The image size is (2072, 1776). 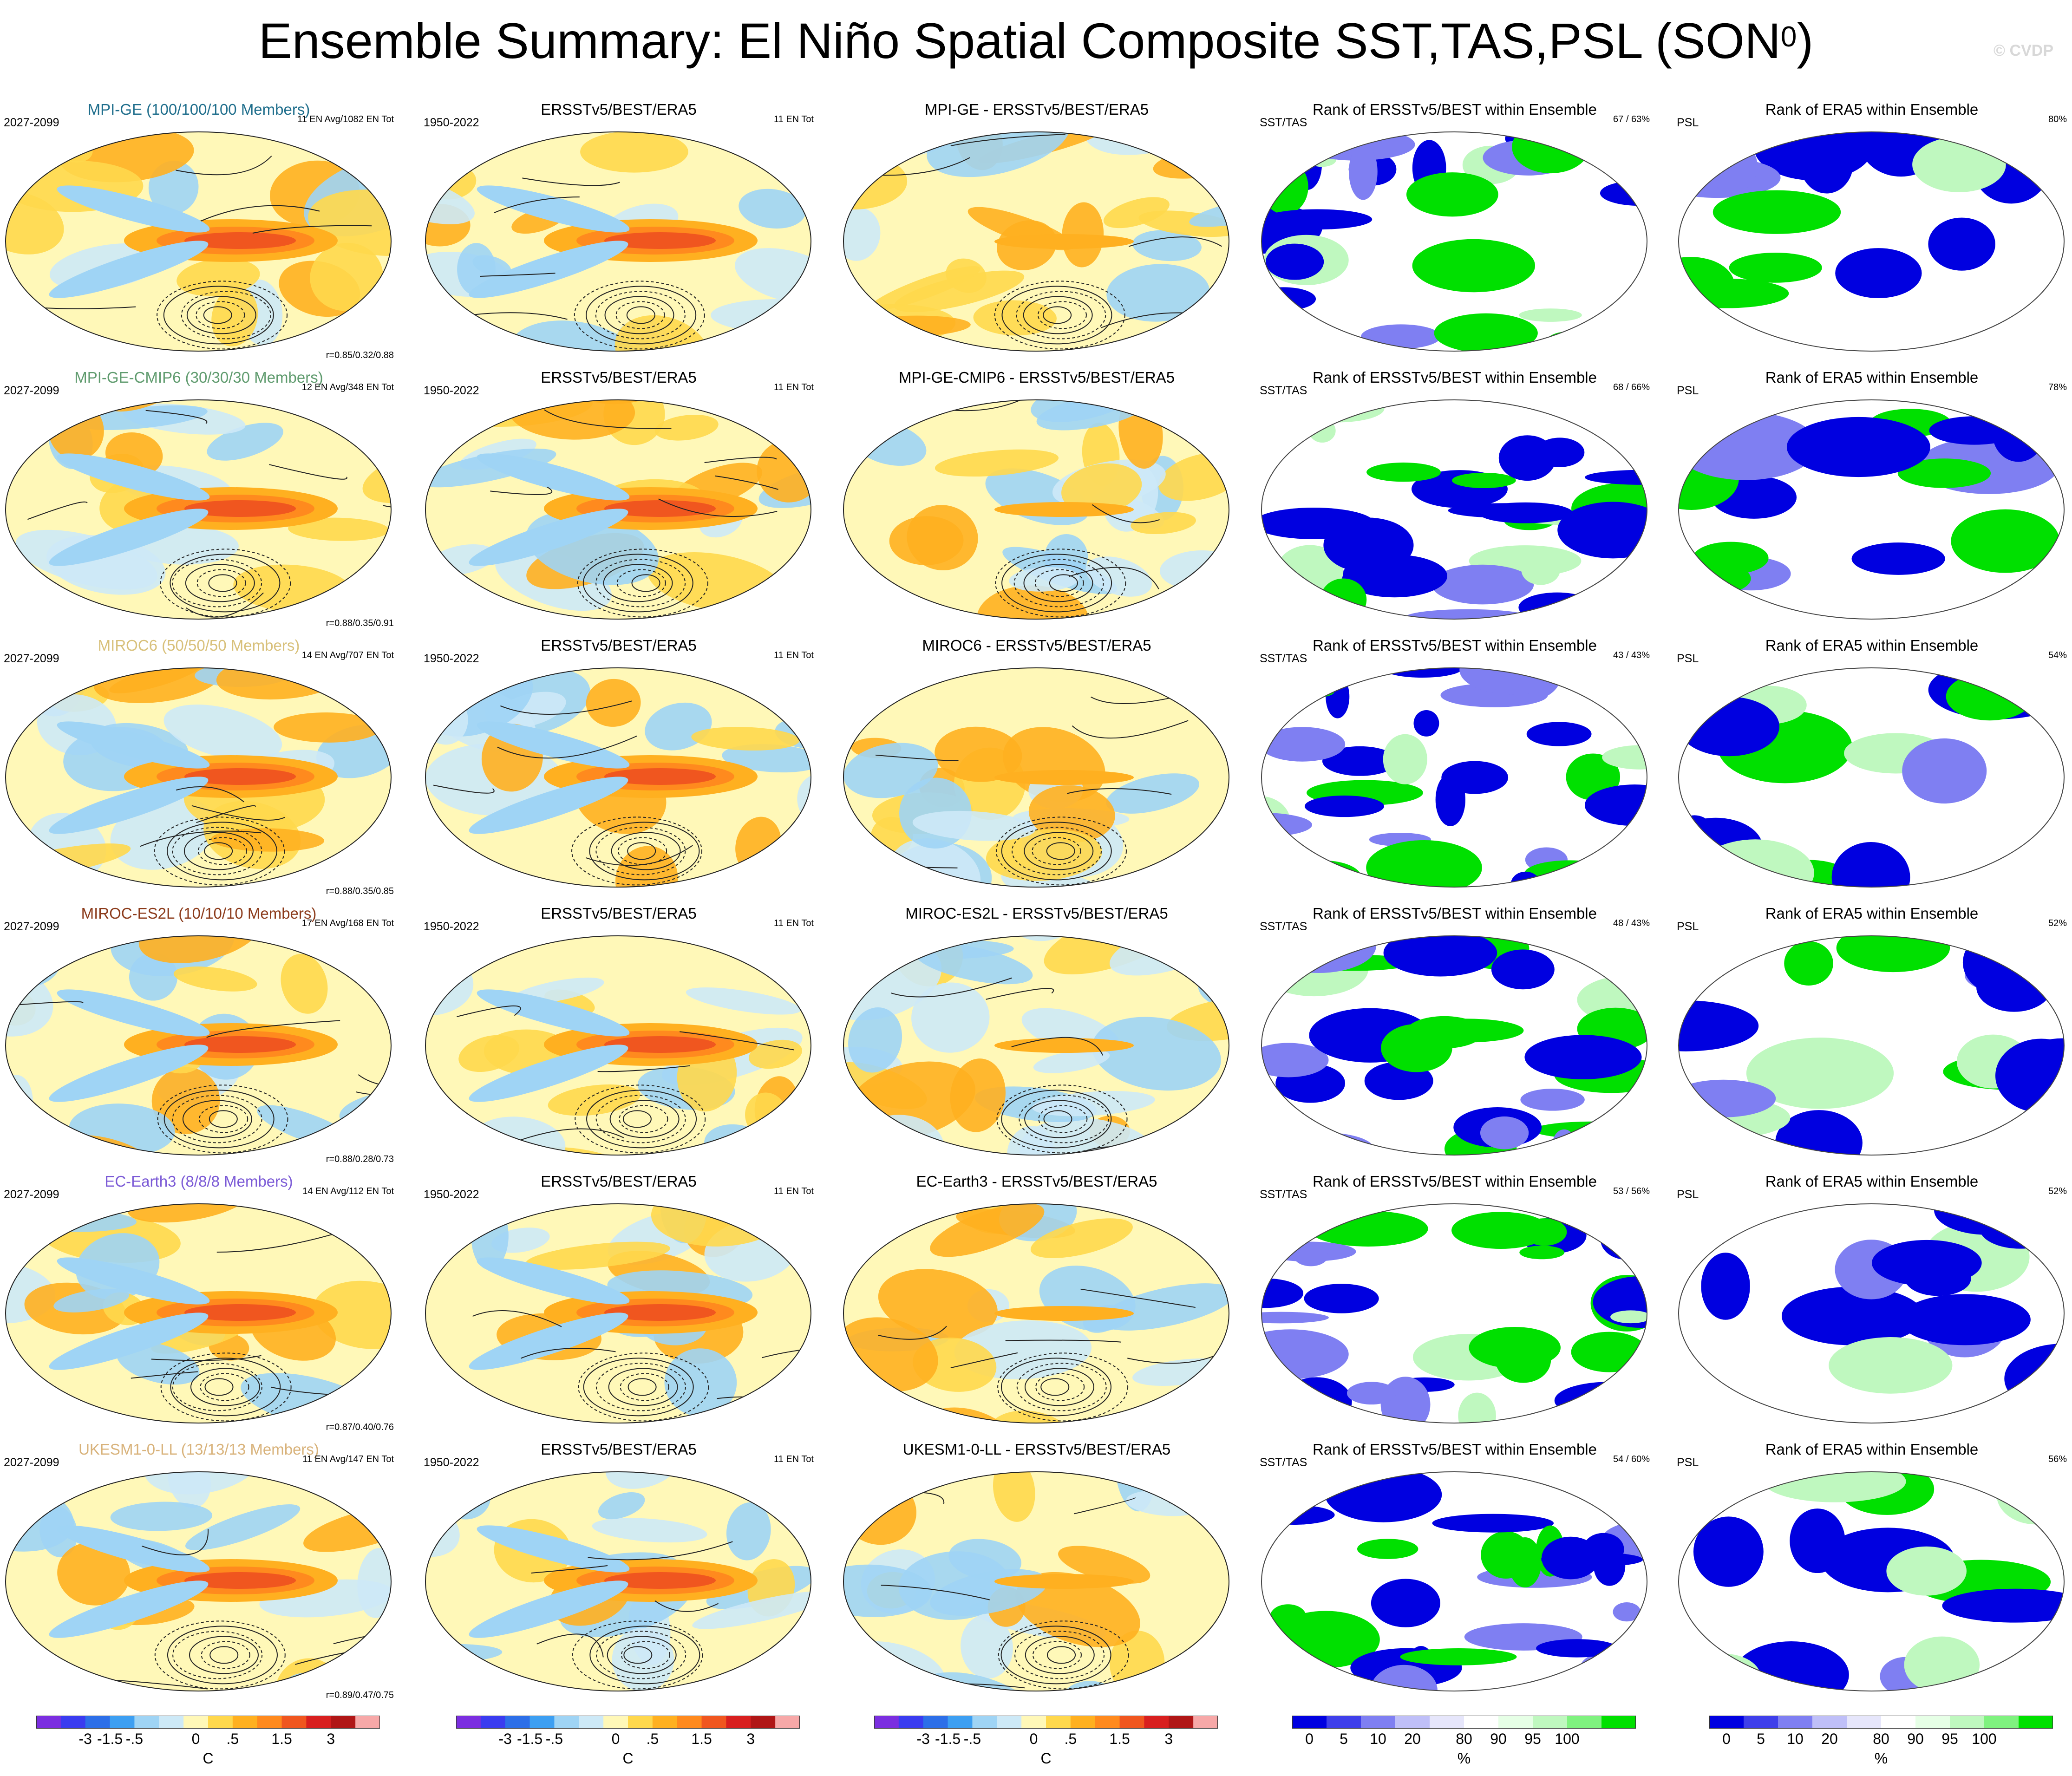 What do you see at coordinates (347, 655) in the screenshot?
I see `panel-right-label: 14 EN Avg/707 EN Tot` at bounding box center [347, 655].